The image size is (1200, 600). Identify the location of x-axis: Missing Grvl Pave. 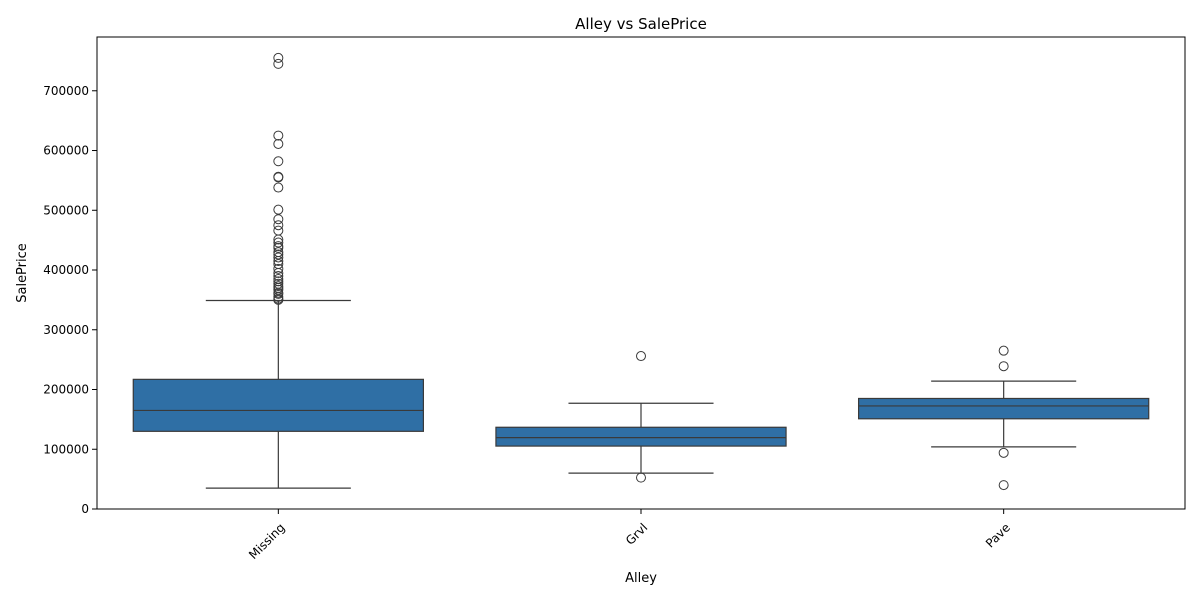
(629, 535).